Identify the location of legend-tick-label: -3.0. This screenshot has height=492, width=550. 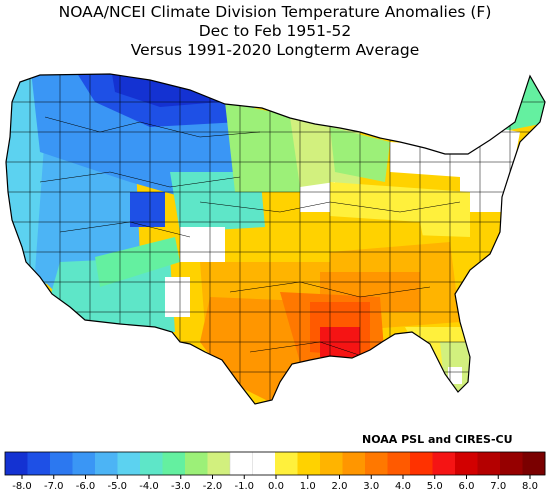
(181, 486).